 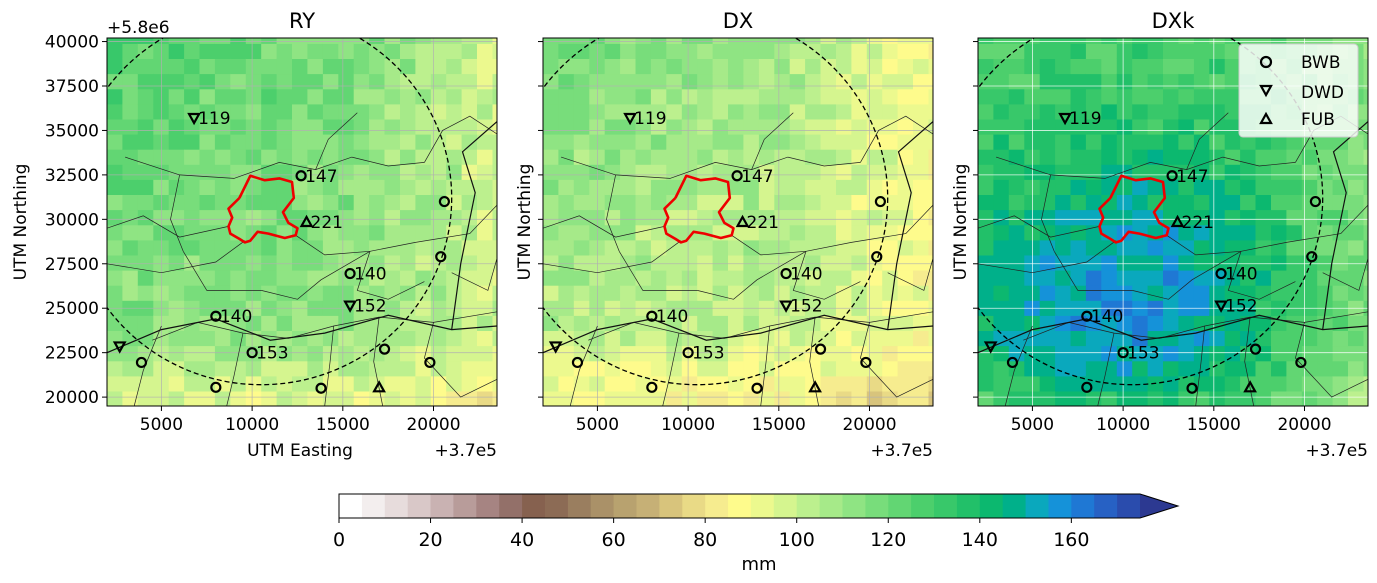 I want to click on colorbar-tick-label: 100, so click(x=797, y=540).